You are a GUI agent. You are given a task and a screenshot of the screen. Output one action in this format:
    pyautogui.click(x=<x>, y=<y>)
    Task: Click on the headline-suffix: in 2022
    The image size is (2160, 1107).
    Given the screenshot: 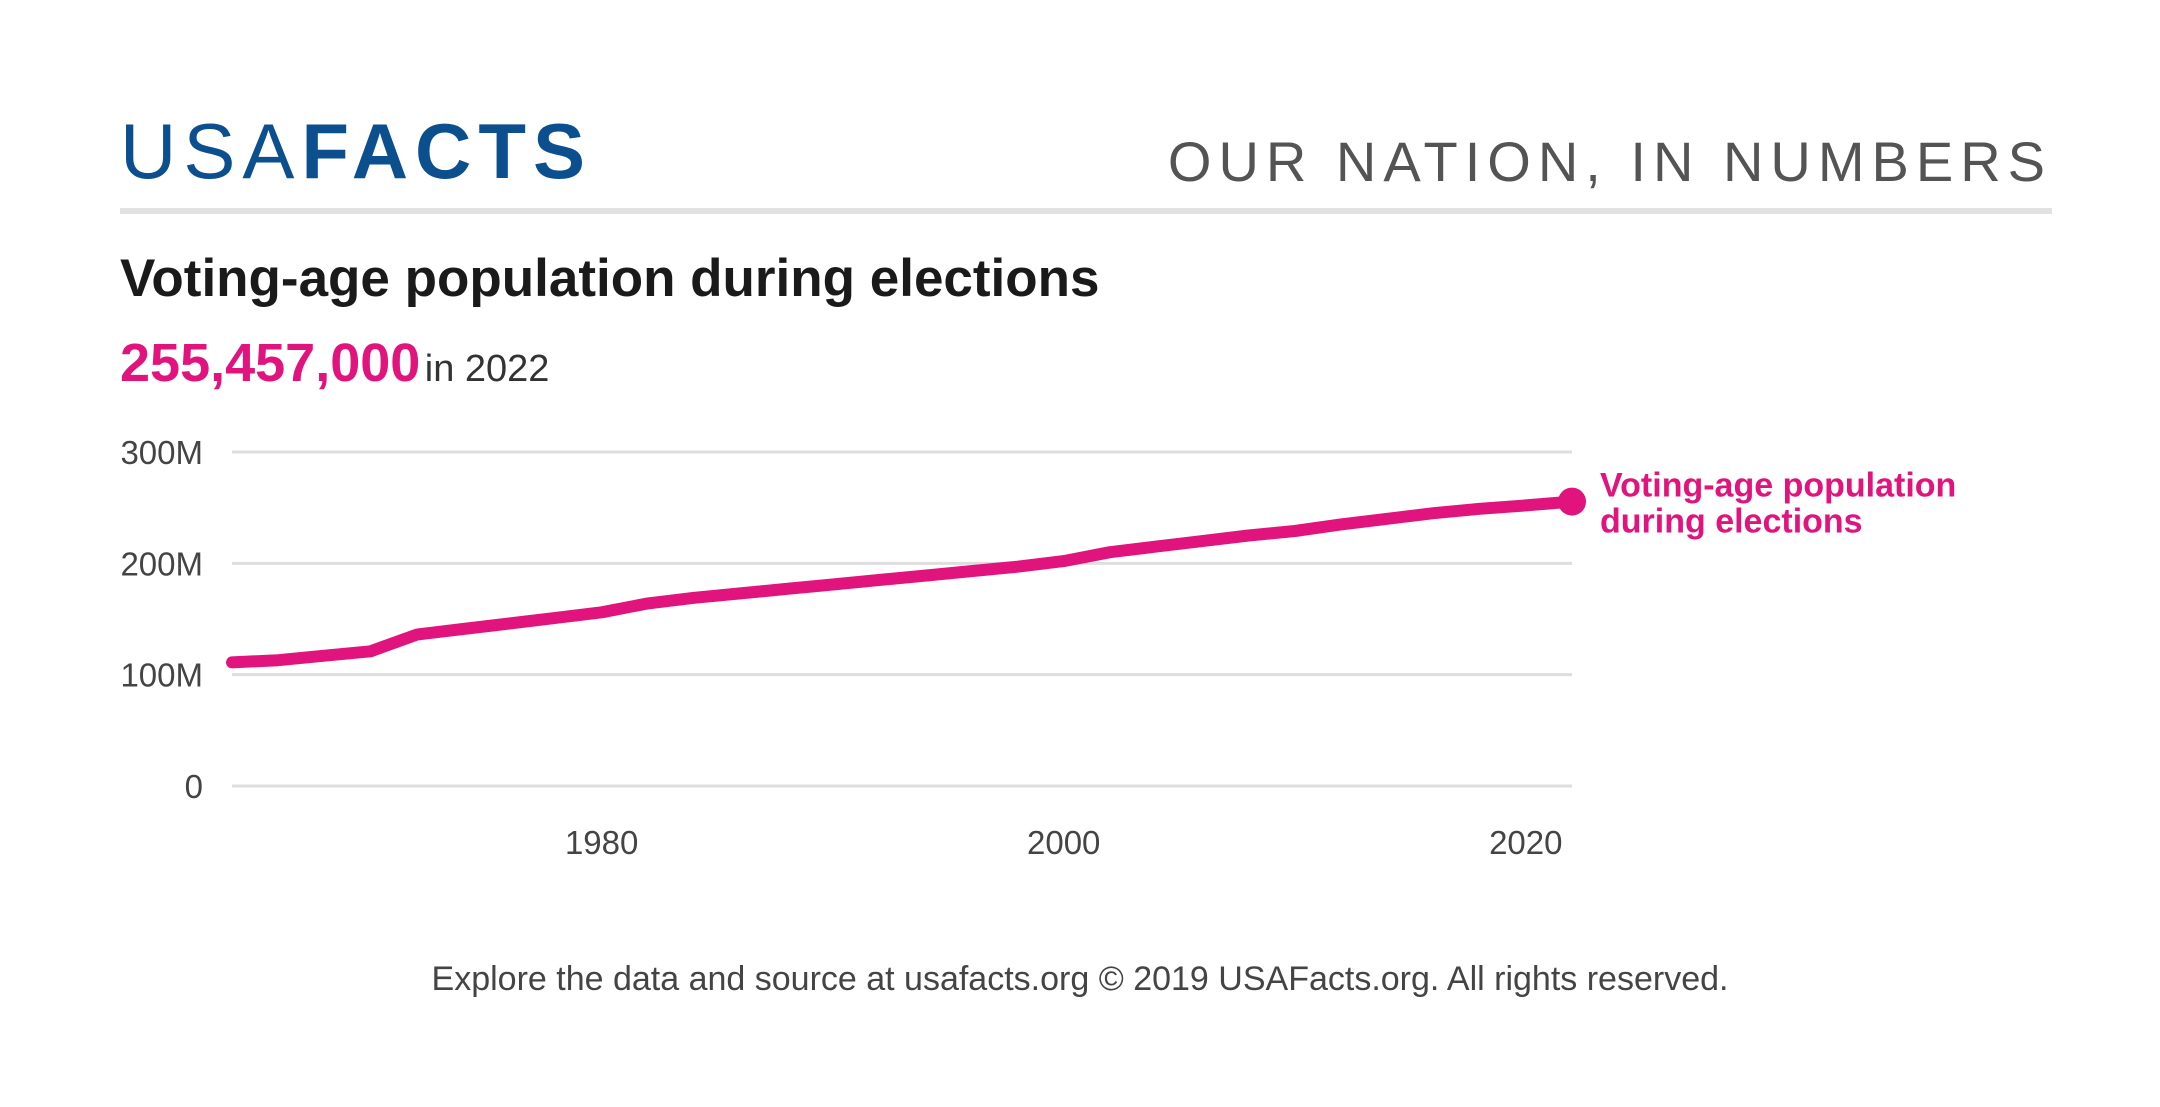 What is the action you would take?
    pyautogui.click(x=487, y=369)
    